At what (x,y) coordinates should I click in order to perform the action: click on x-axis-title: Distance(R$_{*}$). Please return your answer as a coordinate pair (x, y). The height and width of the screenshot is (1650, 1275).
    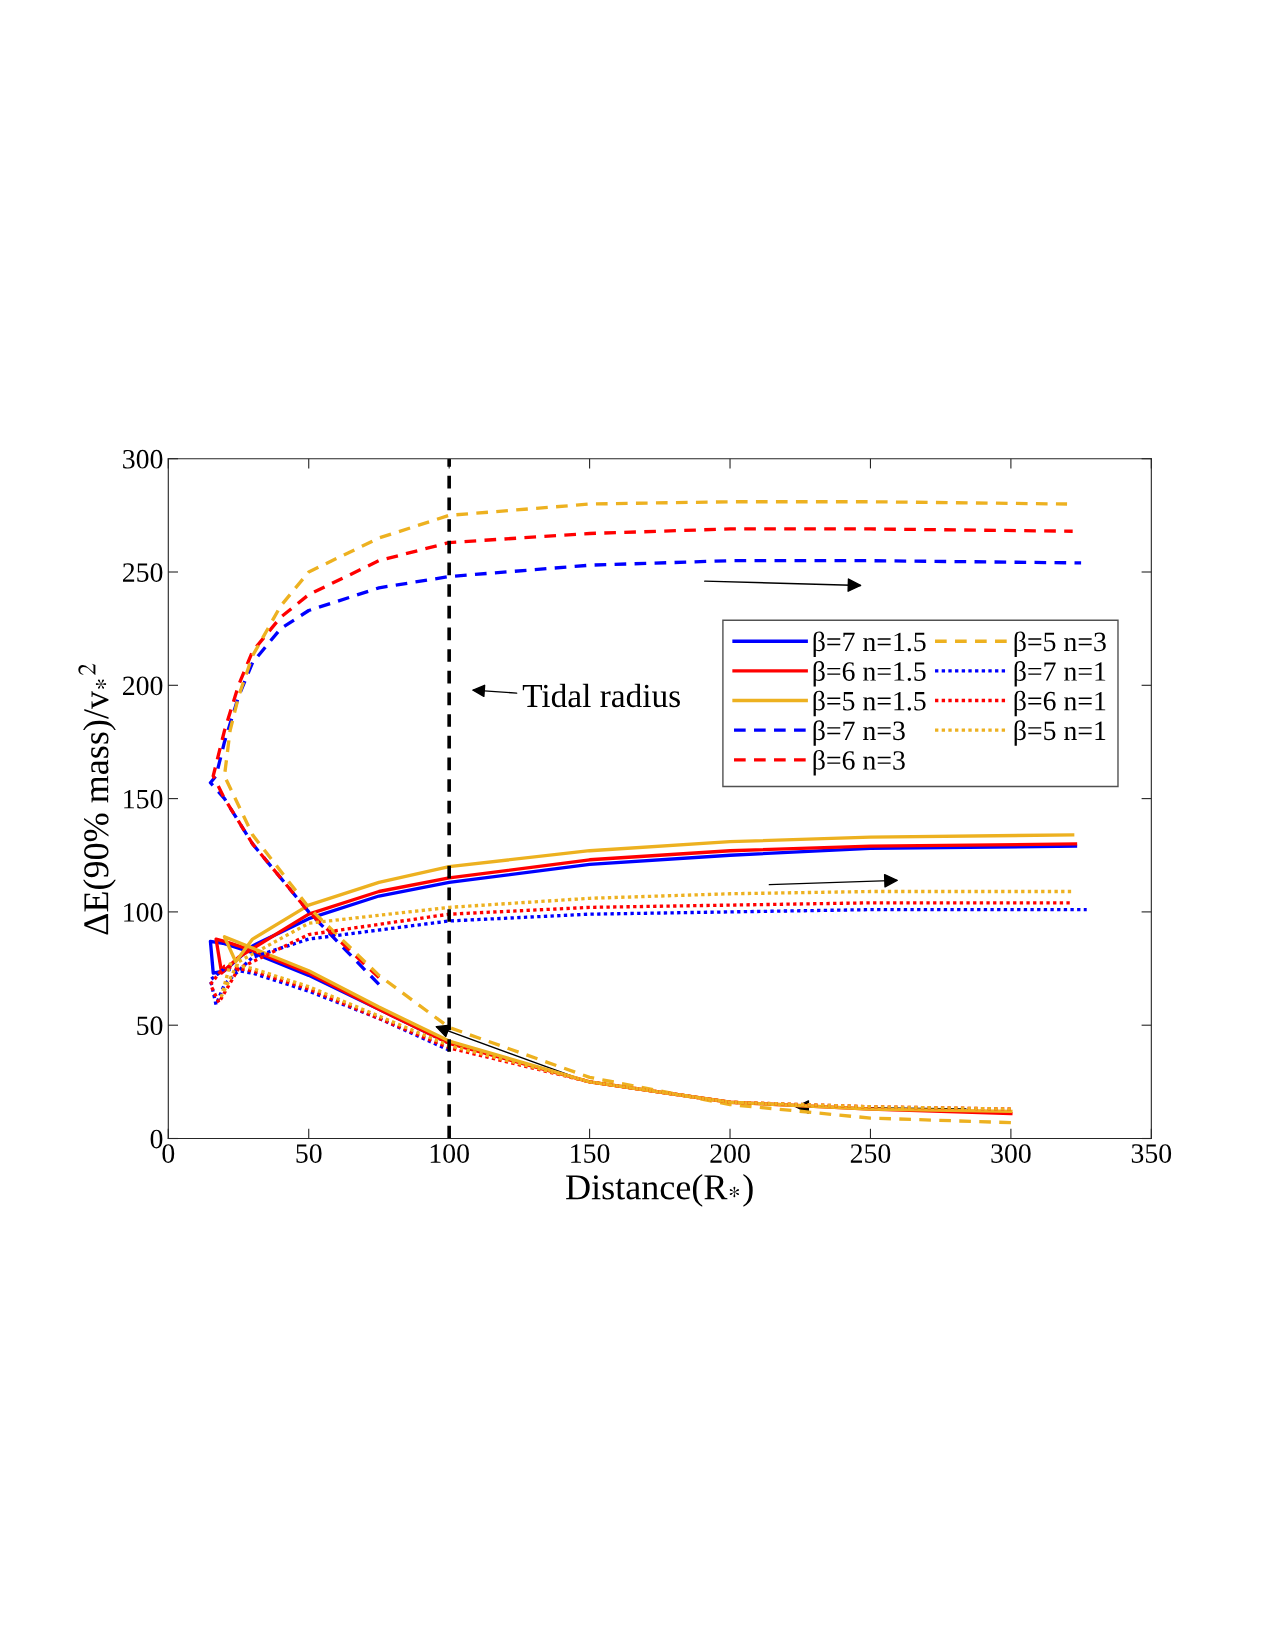
    Looking at the image, I should click on (659, 1190).